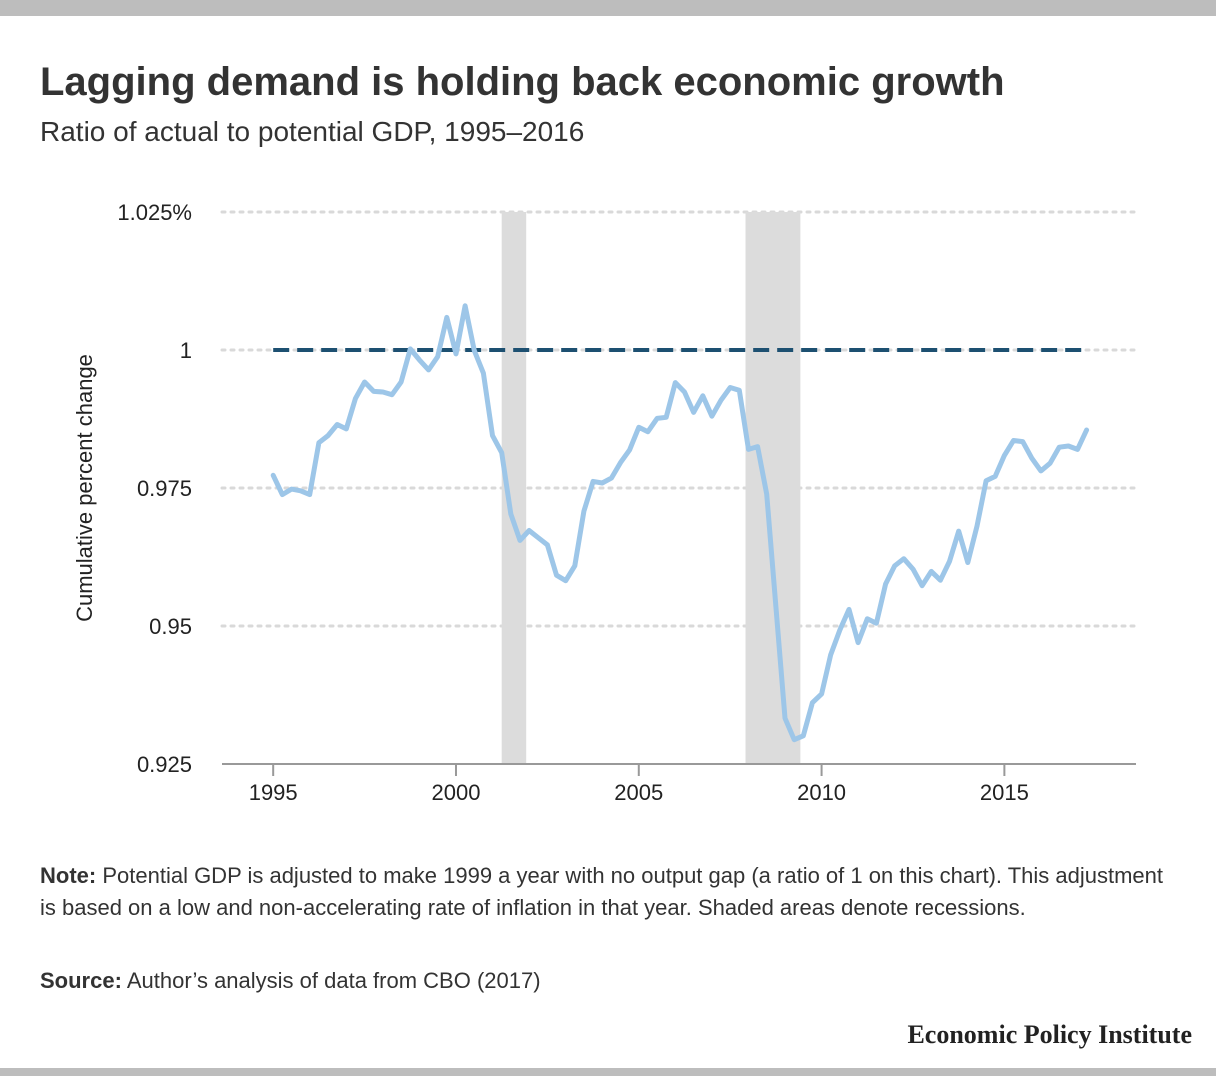  What do you see at coordinates (821, 792) in the screenshot?
I see `x-tick-label: 2010` at bounding box center [821, 792].